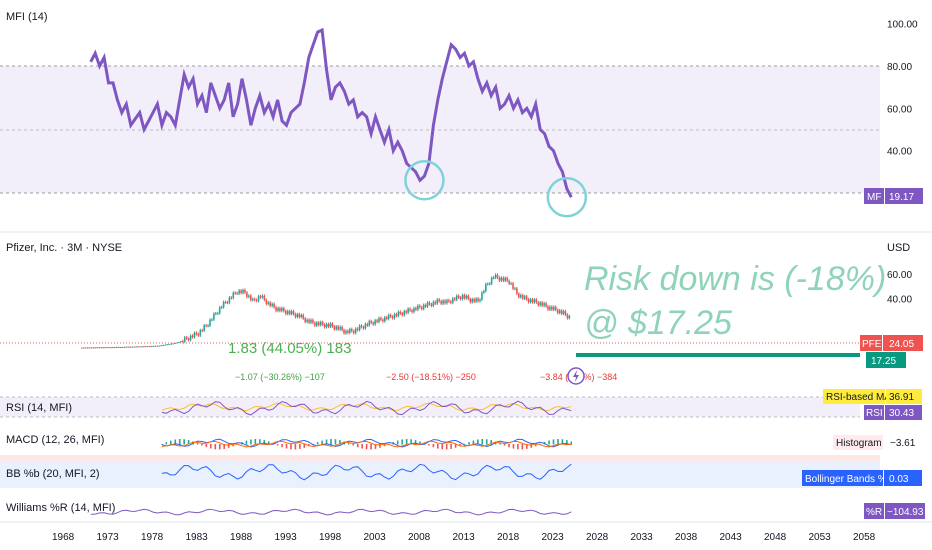 Image resolution: width=932 pixels, height=550 pixels. What do you see at coordinates (904, 396) in the screenshot?
I see `rsi-ma-value-bg` at bounding box center [904, 396].